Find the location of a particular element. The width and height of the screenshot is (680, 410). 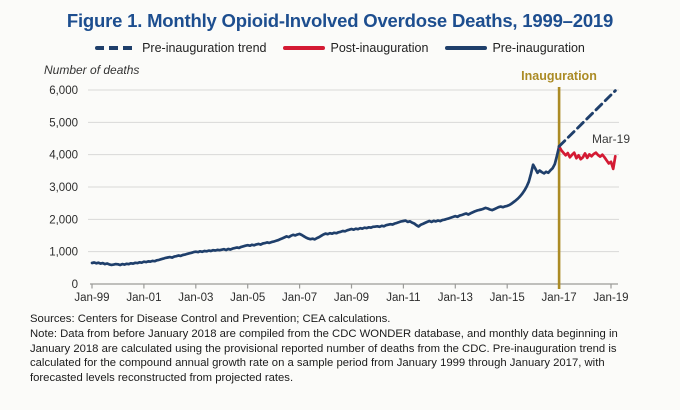

y-tick-label: 3,000 is located at coordinates (63, 188).